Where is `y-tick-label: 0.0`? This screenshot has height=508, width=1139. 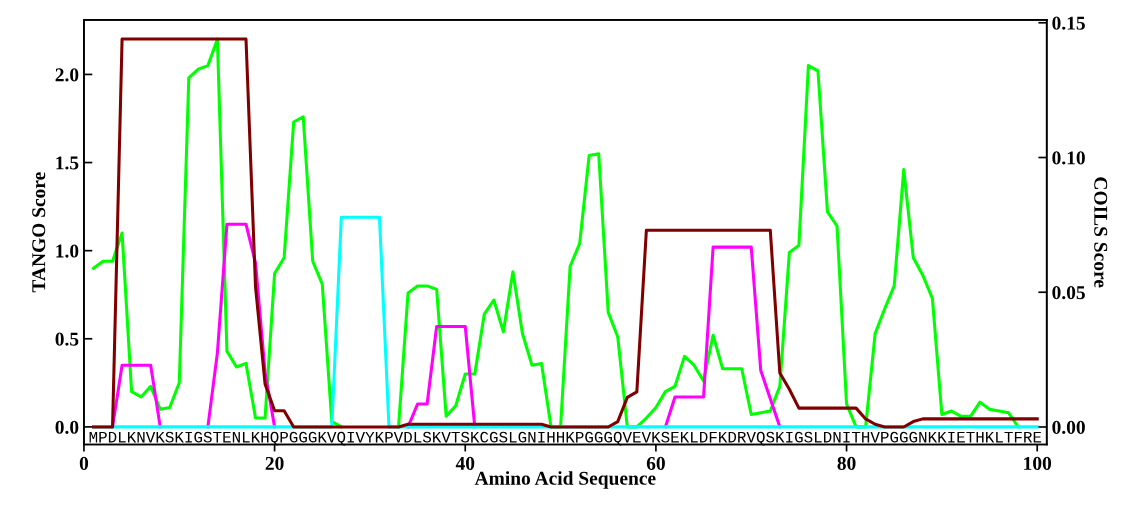
y-tick-label: 0.0 is located at coordinates (67, 427).